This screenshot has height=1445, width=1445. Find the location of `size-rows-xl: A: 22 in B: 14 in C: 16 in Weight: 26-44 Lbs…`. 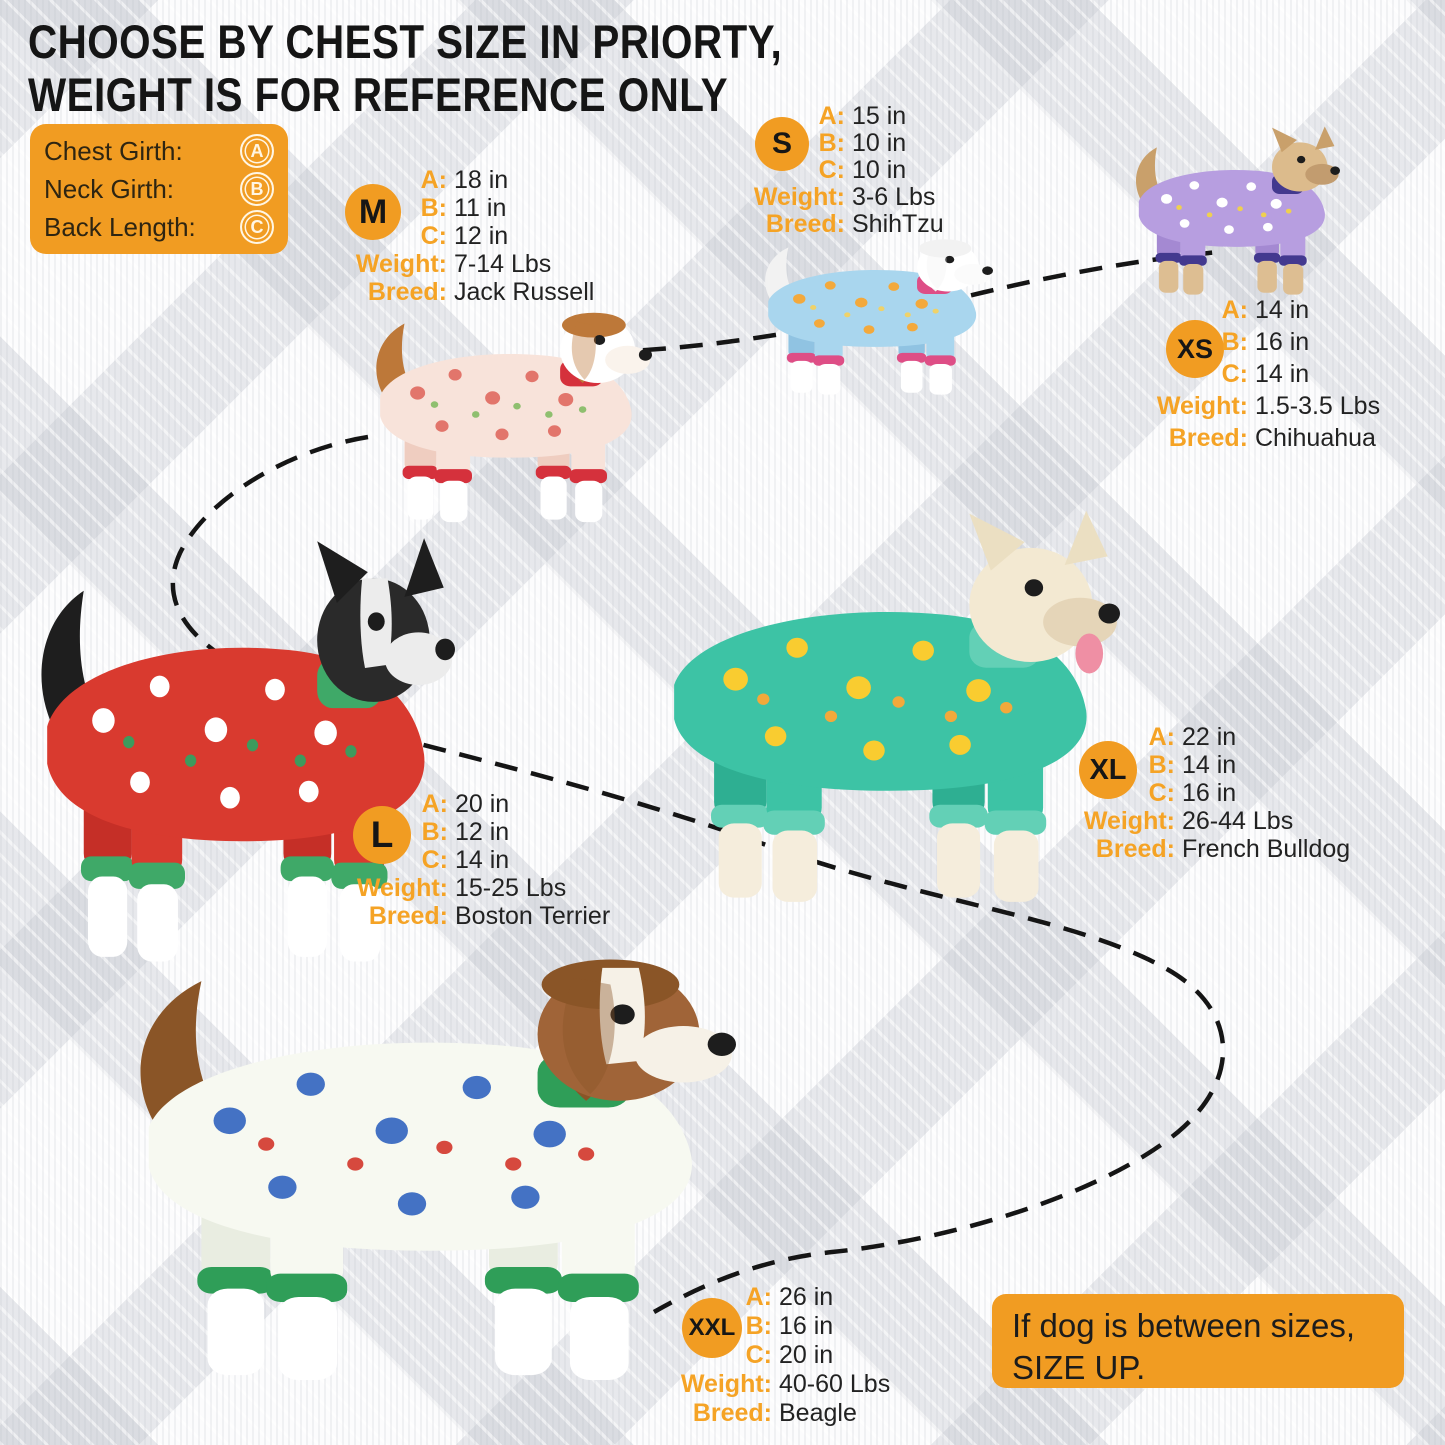

size-rows-xl: A: 22 in B: 14 in C: 16 in Weight: 26-44 Lbs… is located at coordinates (1210, 793).